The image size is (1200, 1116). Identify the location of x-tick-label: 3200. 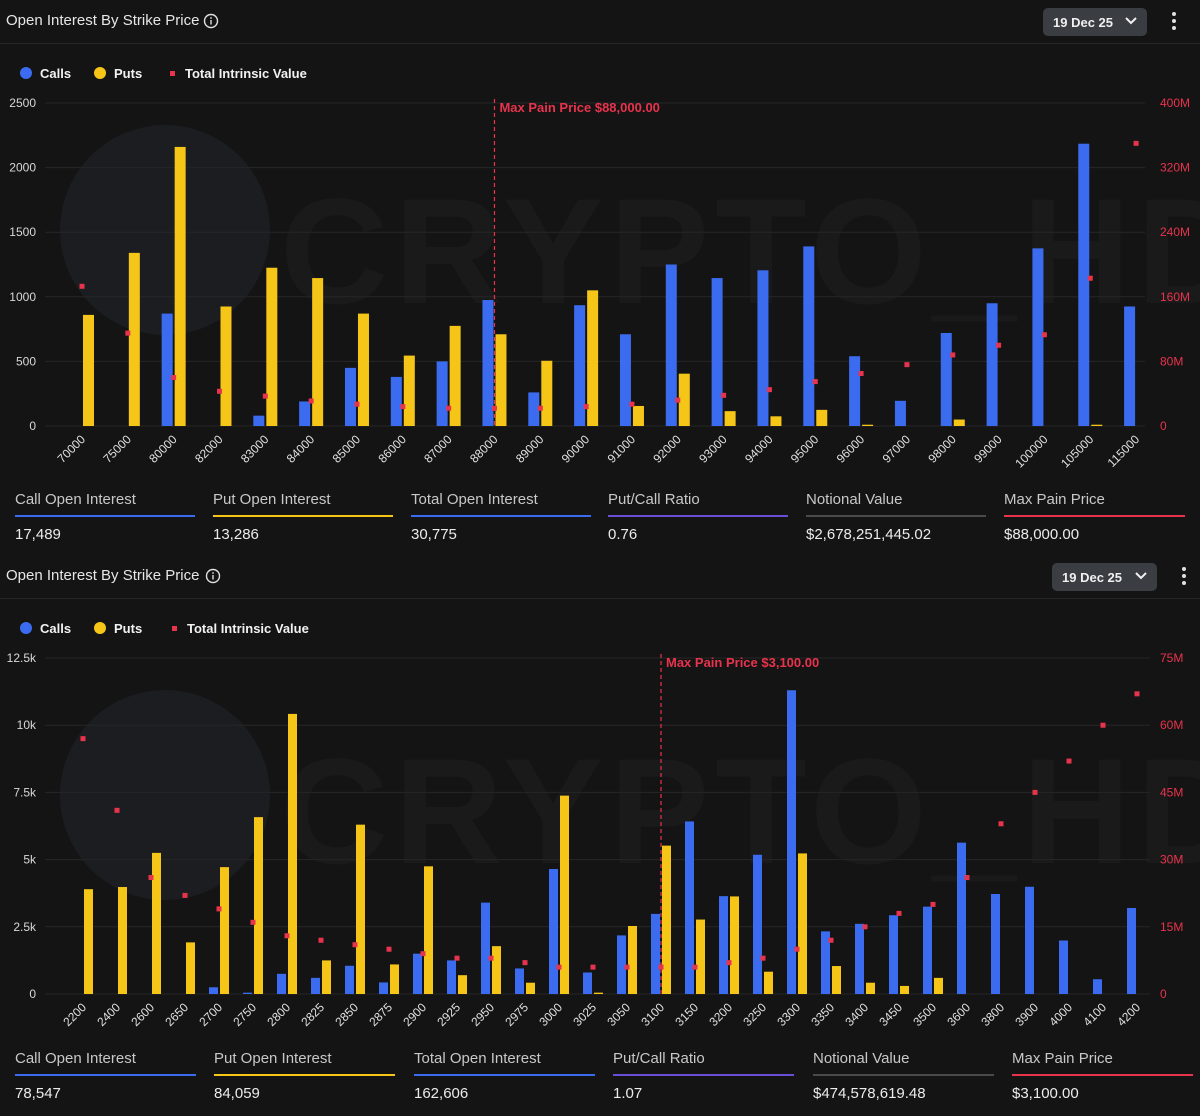
(720, 1014).